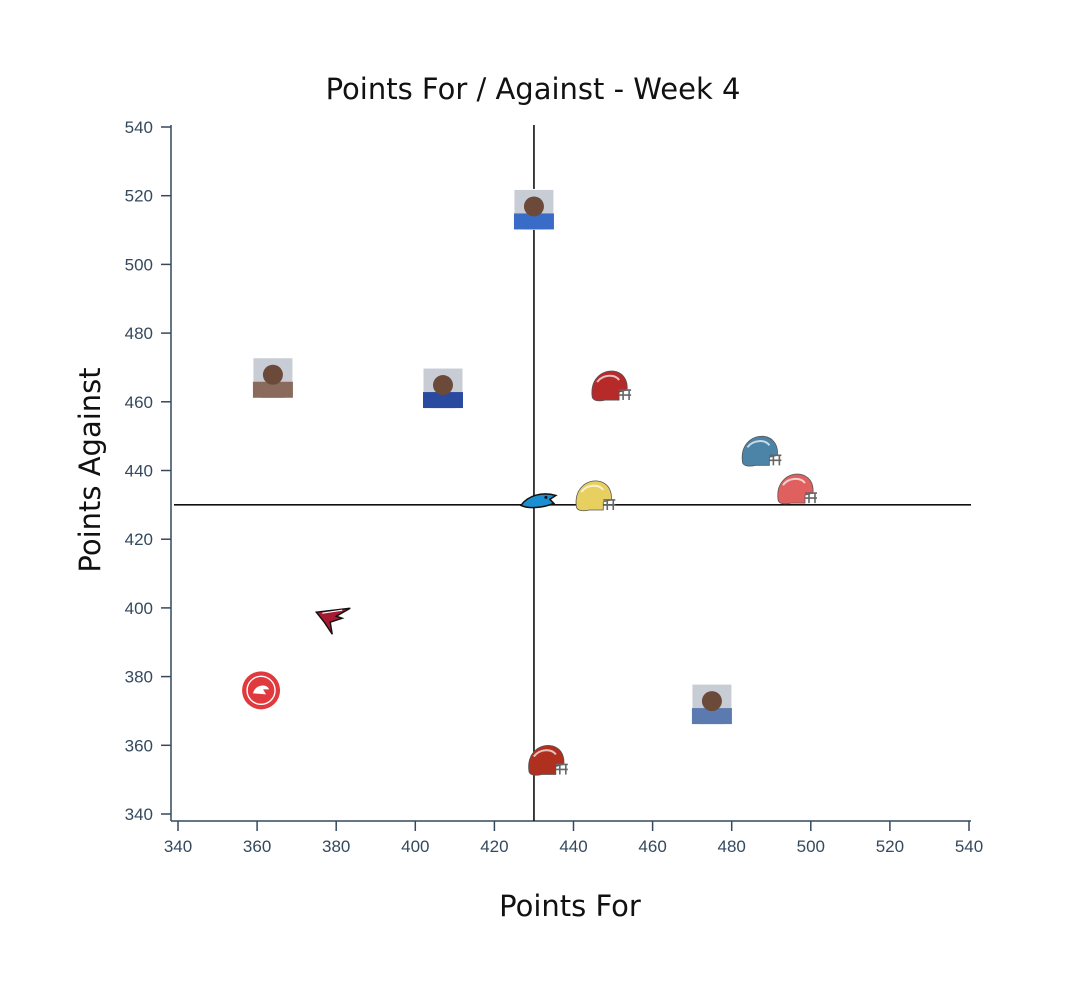 The image size is (1076, 986). What do you see at coordinates (332, 621) in the screenshot?
I see `falcon-logo-icon` at bounding box center [332, 621].